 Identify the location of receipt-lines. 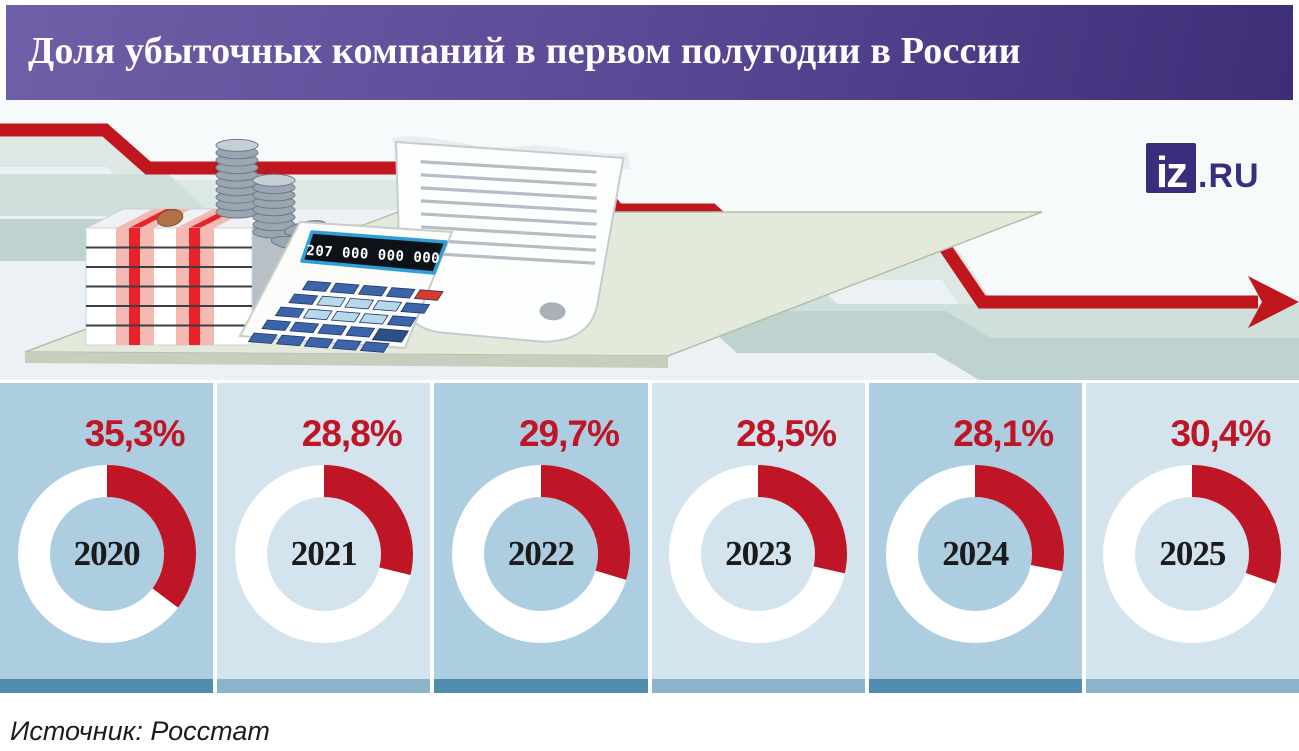
(508, 212).